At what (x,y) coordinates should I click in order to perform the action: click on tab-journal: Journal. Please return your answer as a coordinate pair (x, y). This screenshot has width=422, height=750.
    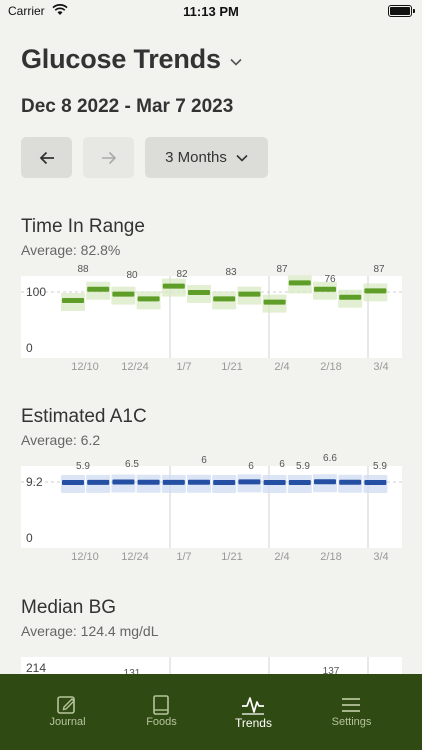
    Looking at the image, I should click on (67, 712).